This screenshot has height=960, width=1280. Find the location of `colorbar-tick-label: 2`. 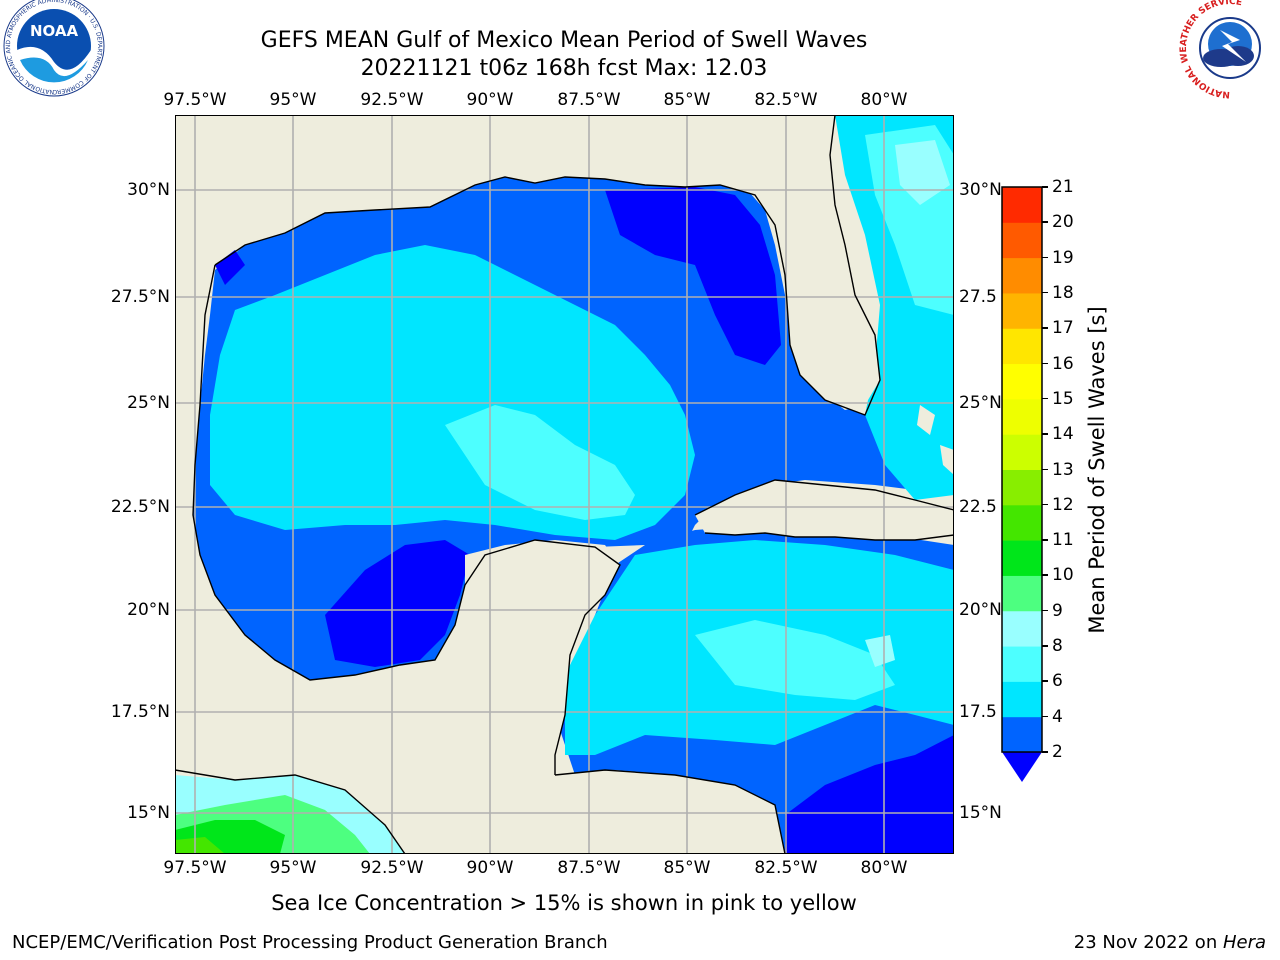

colorbar-tick-label: 2 is located at coordinates (1057, 752).